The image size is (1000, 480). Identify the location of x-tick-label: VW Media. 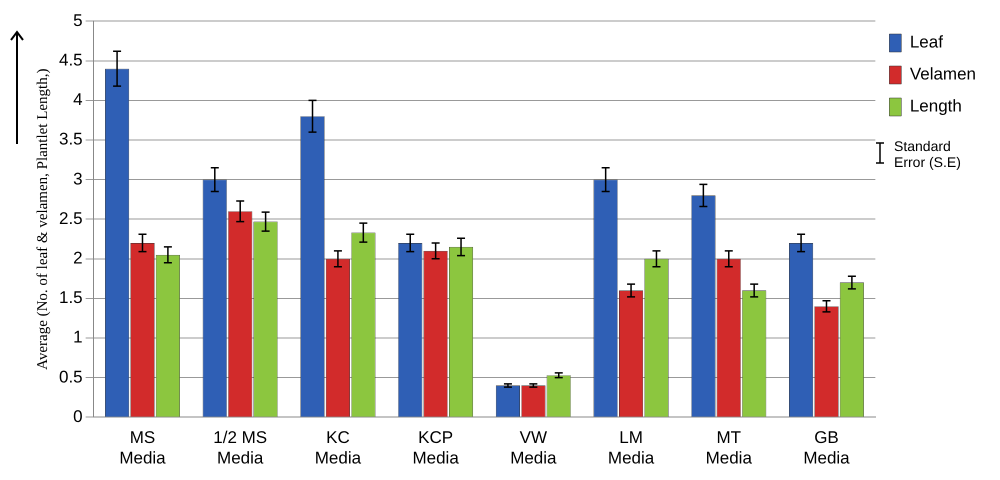
(534, 448).